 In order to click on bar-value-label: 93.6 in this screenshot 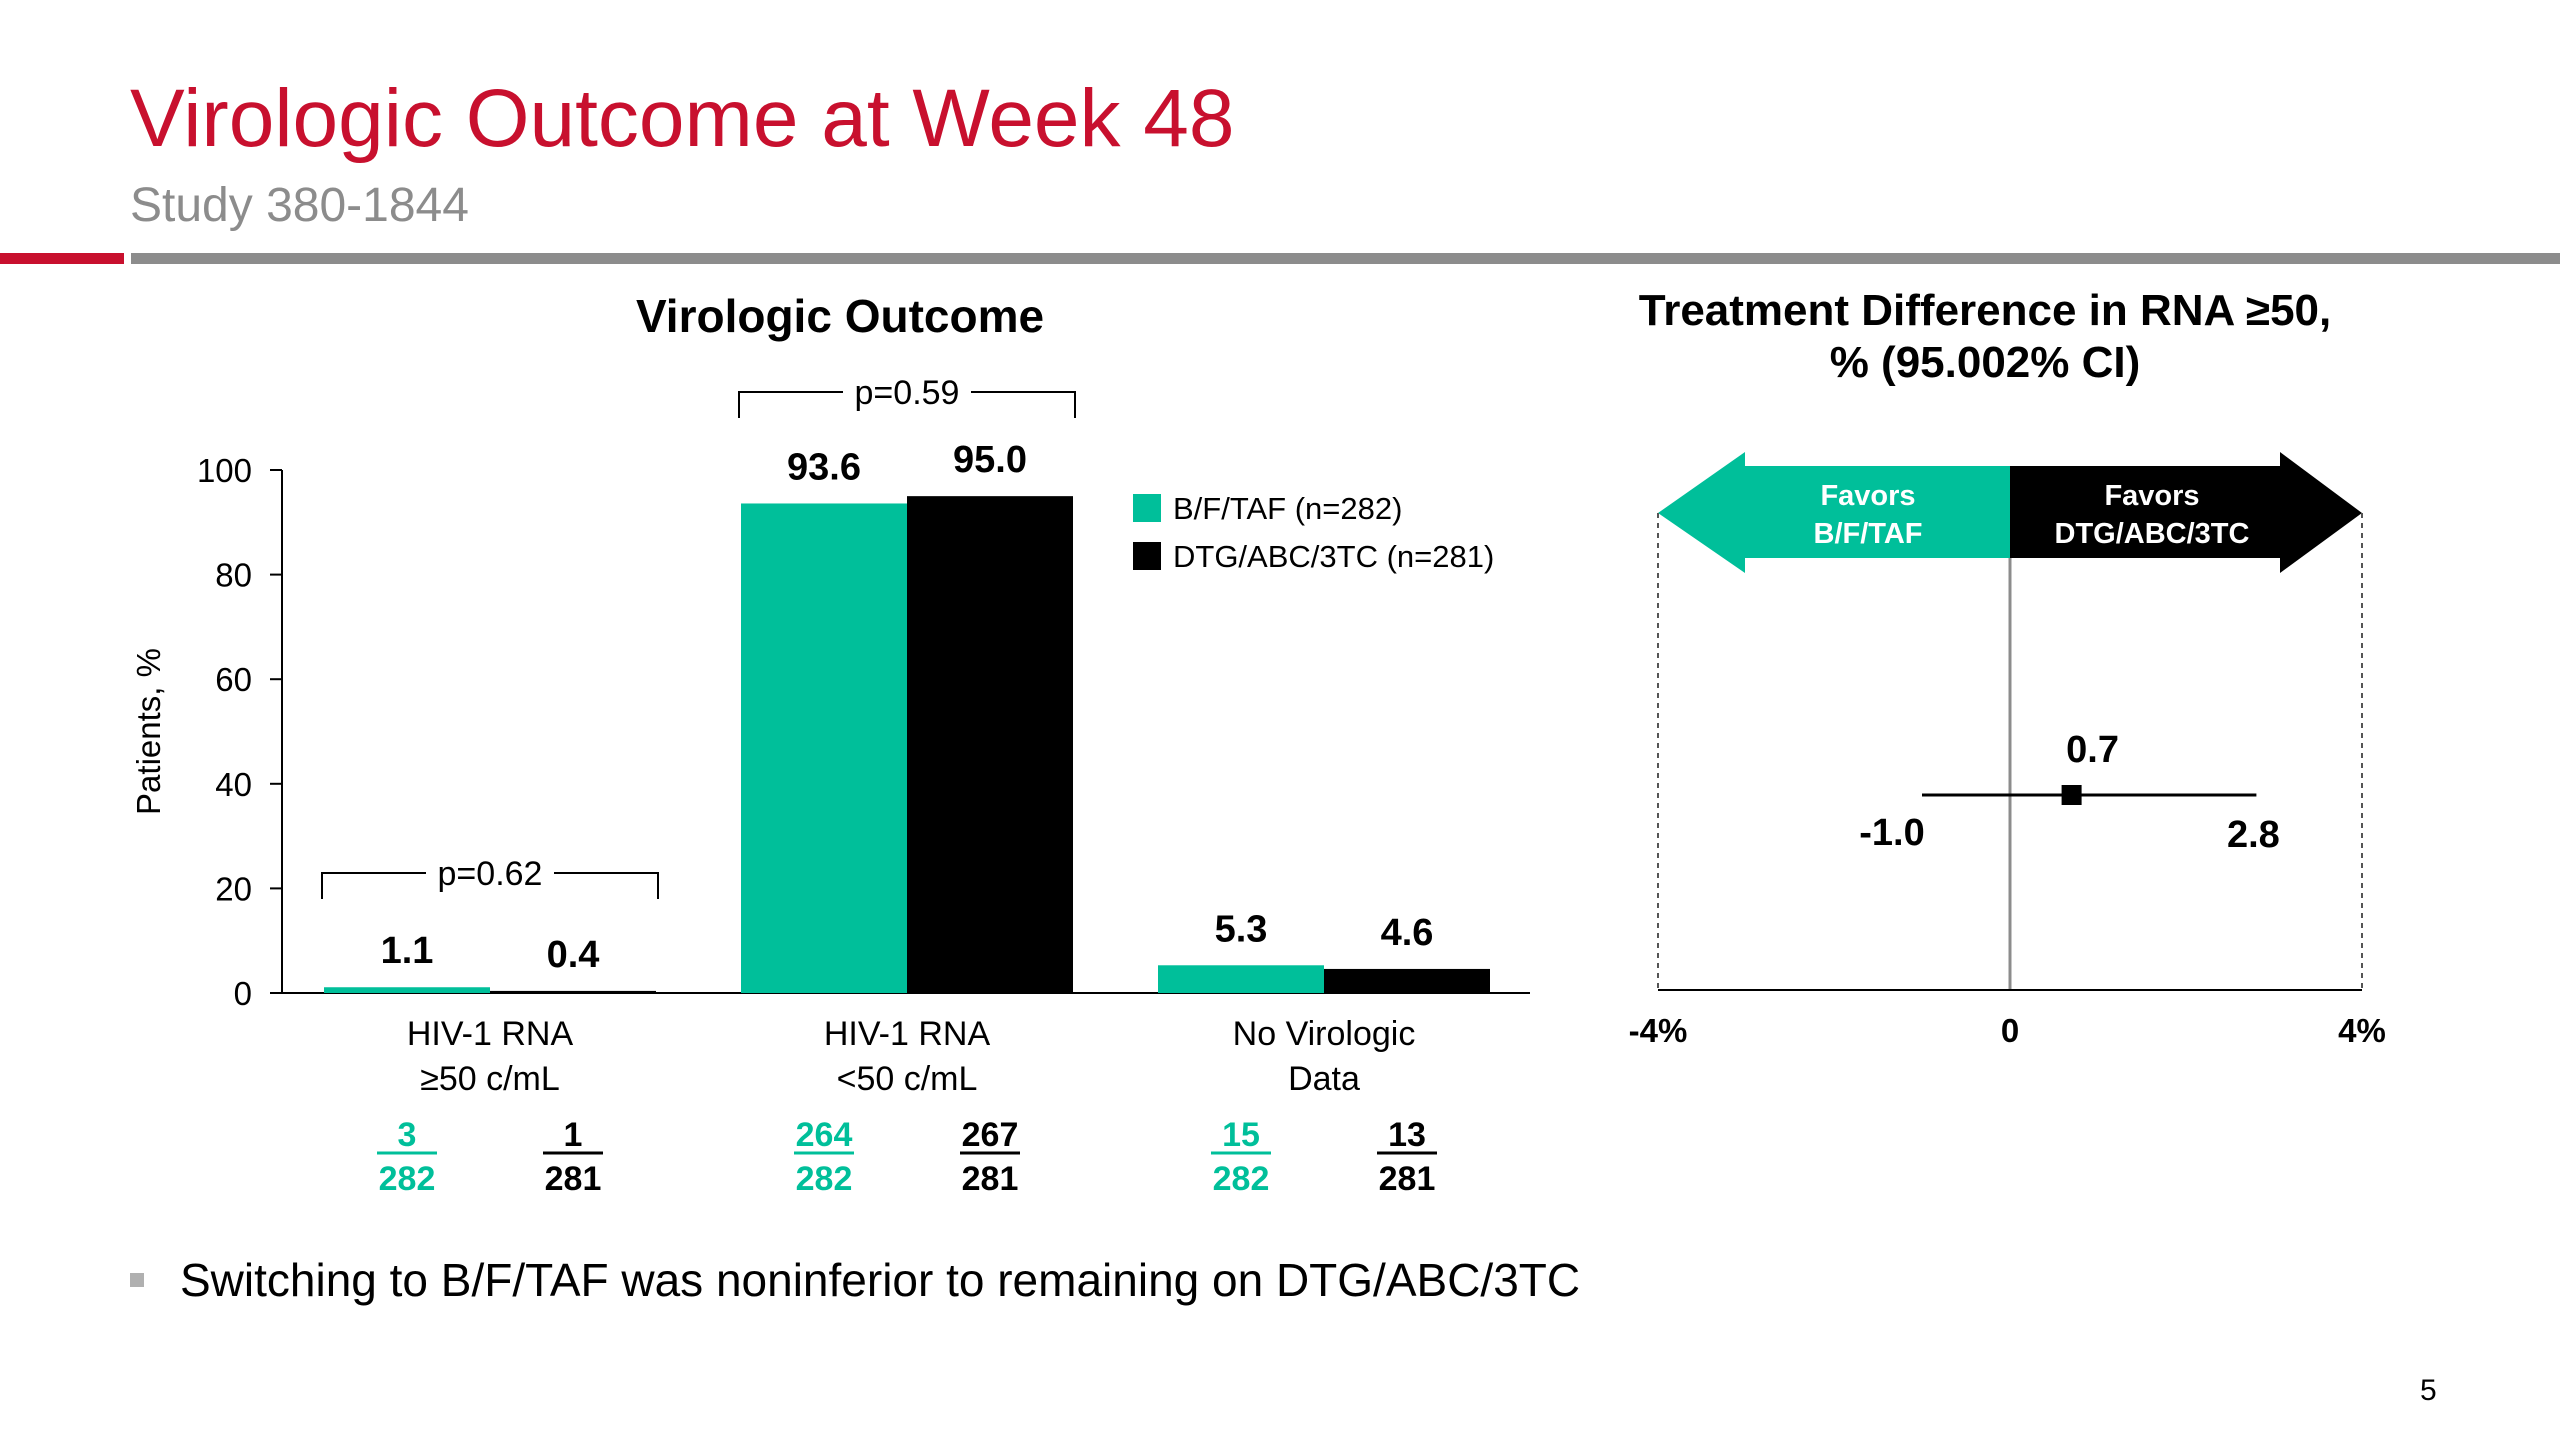, I will do `click(824, 467)`.